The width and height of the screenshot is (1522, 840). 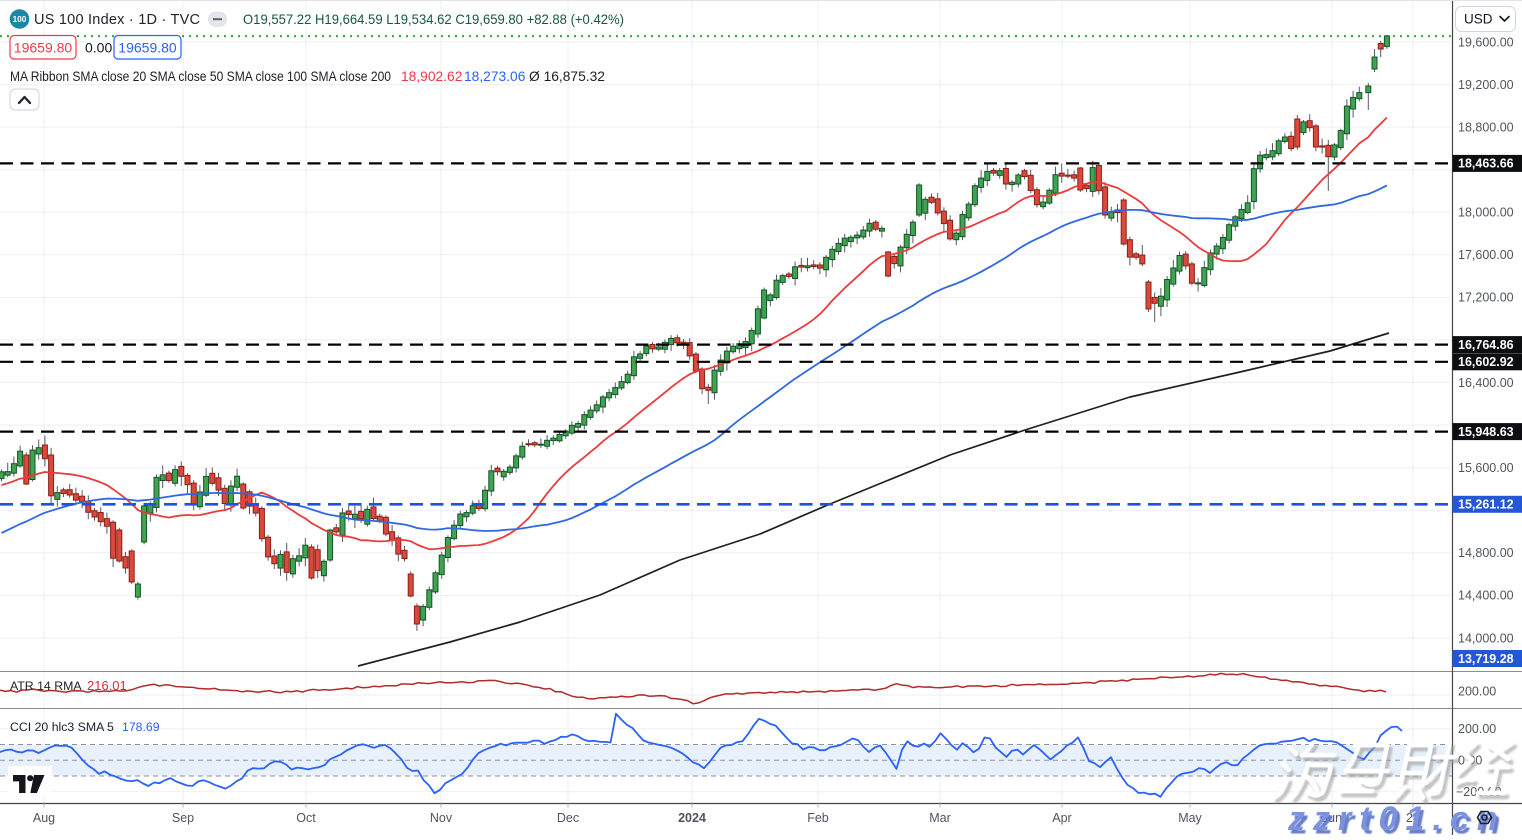 I want to click on svg-text: zzrt01.cn, so click(x=1396, y=817).